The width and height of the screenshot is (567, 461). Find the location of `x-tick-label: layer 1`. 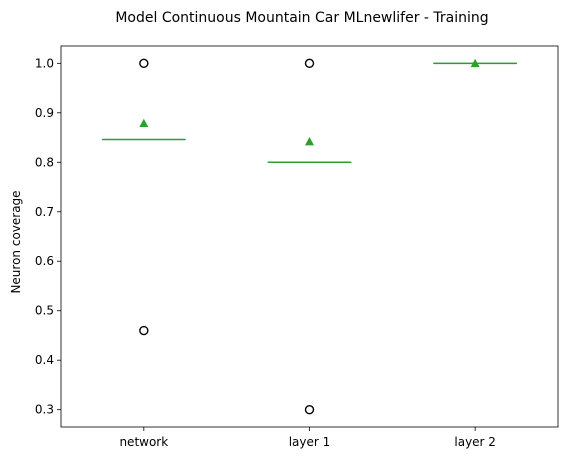

x-tick-label: layer 1 is located at coordinates (310, 442).